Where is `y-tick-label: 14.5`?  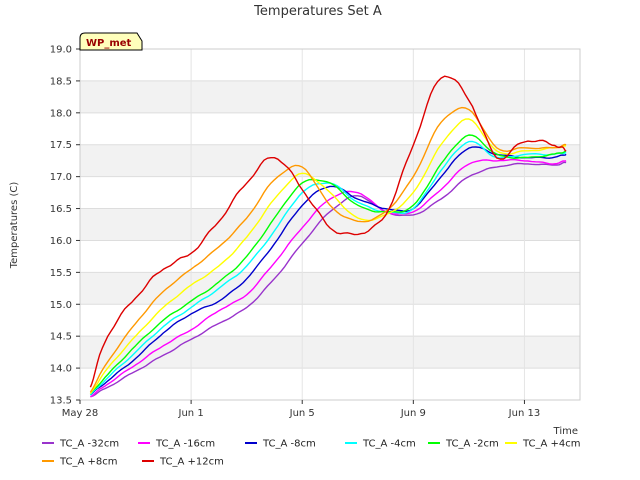
y-tick-label: 14.5 is located at coordinates (61, 337).